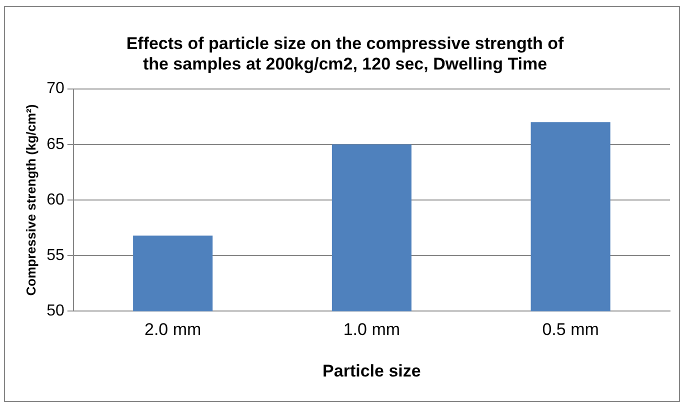  Describe the element at coordinates (55, 255) in the screenshot. I see `y-tick-label: 55` at that location.